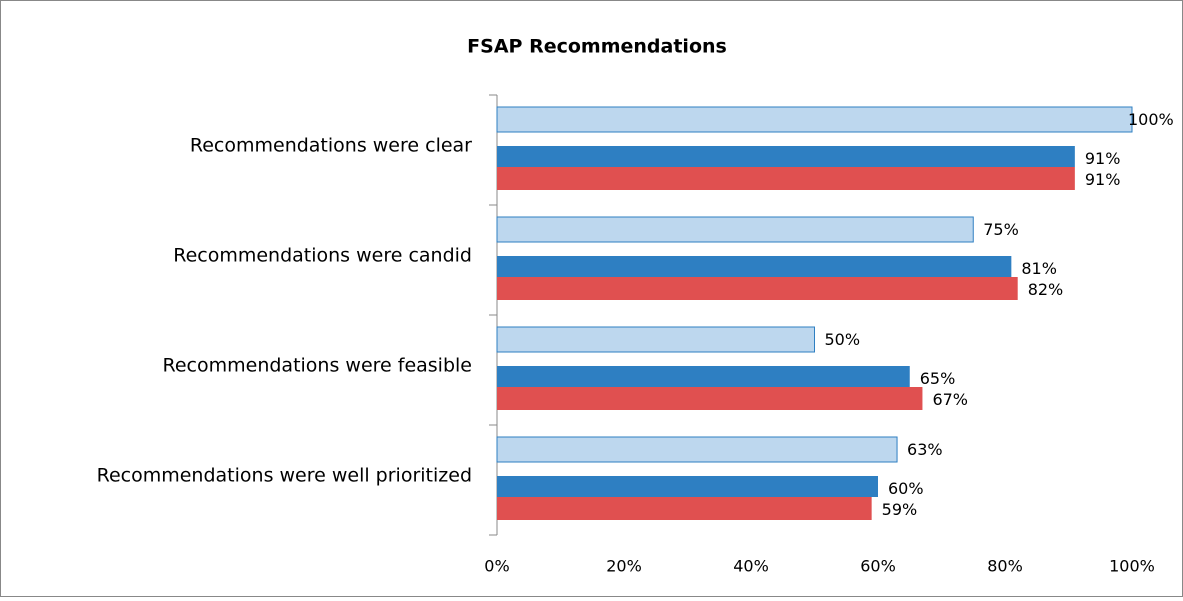 The height and width of the screenshot is (601, 1183). What do you see at coordinates (925, 449) in the screenshot?
I see `value-label: 63%` at bounding box center [925, 449].